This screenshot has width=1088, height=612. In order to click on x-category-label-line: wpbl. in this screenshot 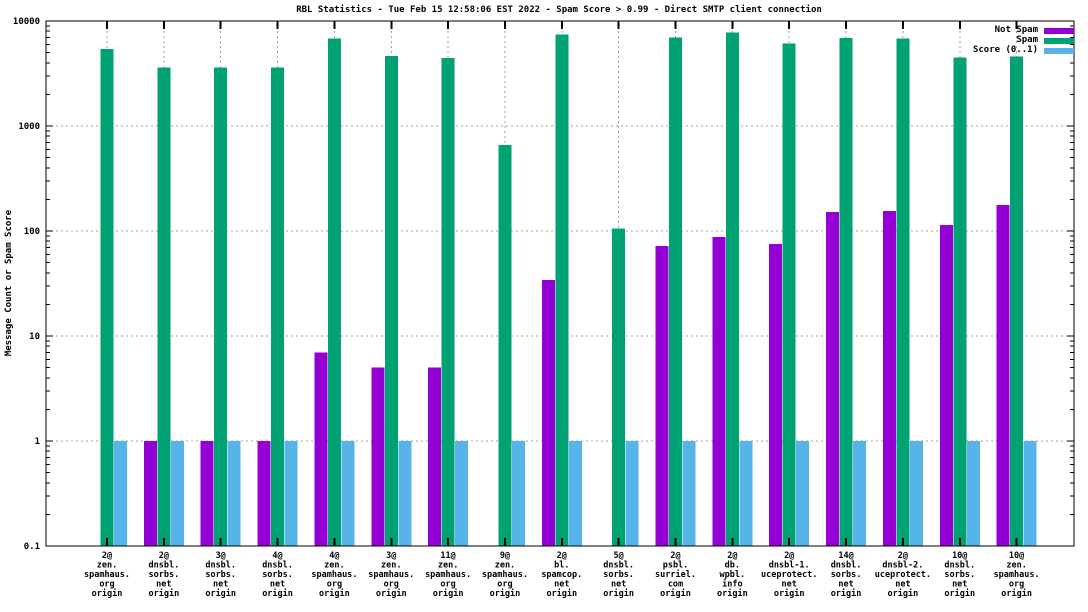, I will do `click(733, 575)`.